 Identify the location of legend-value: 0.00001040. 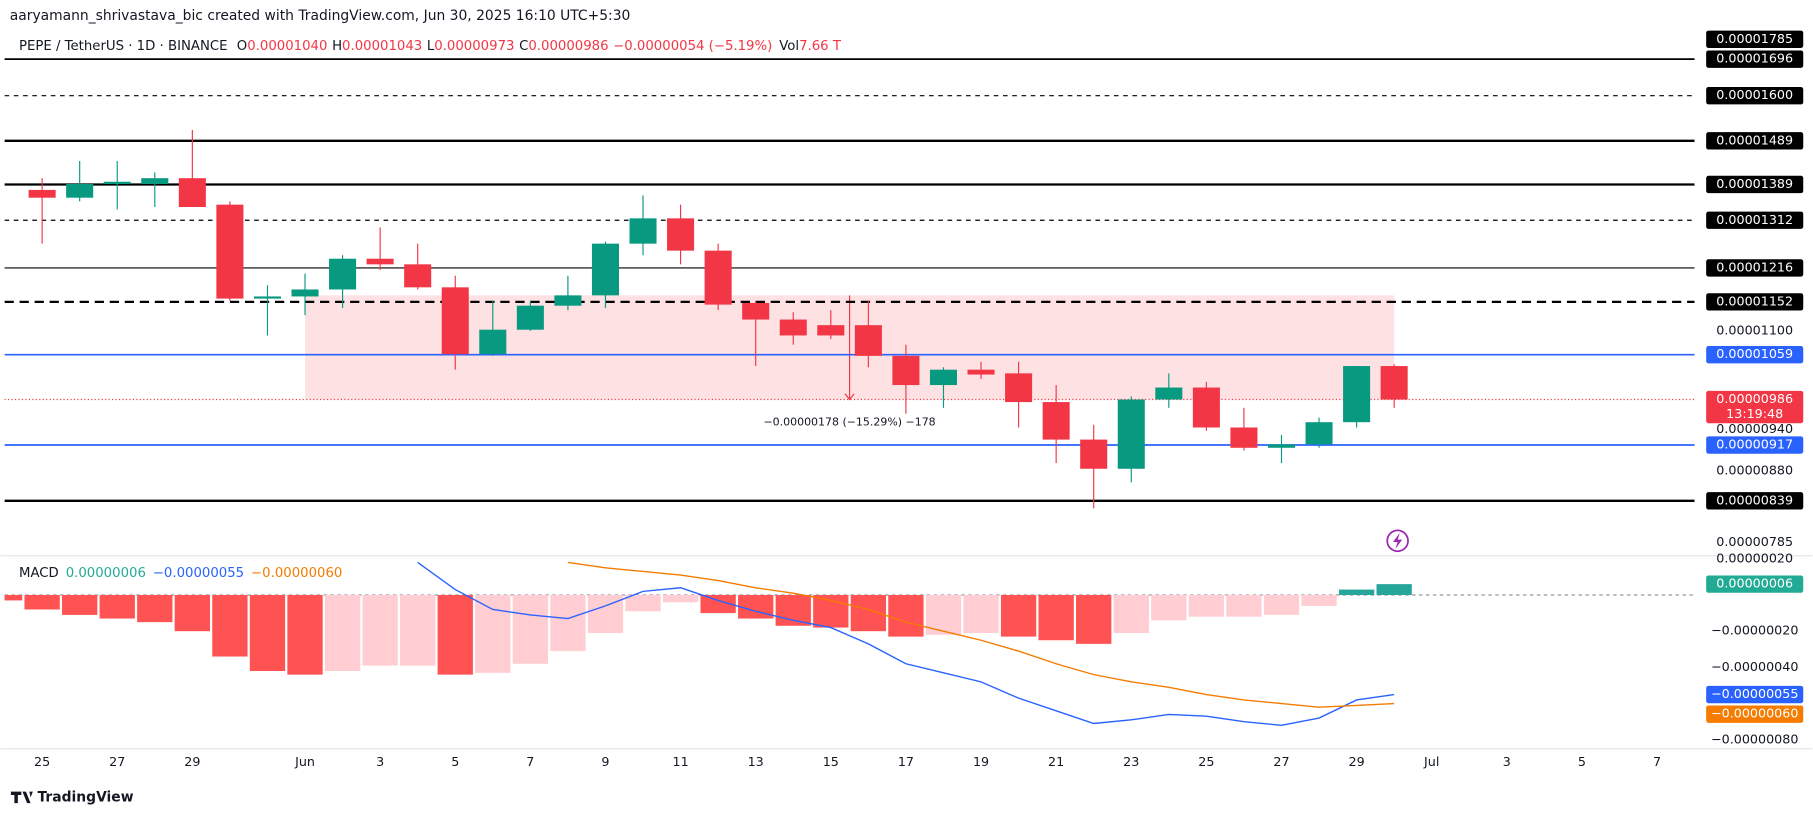
(287, 46).